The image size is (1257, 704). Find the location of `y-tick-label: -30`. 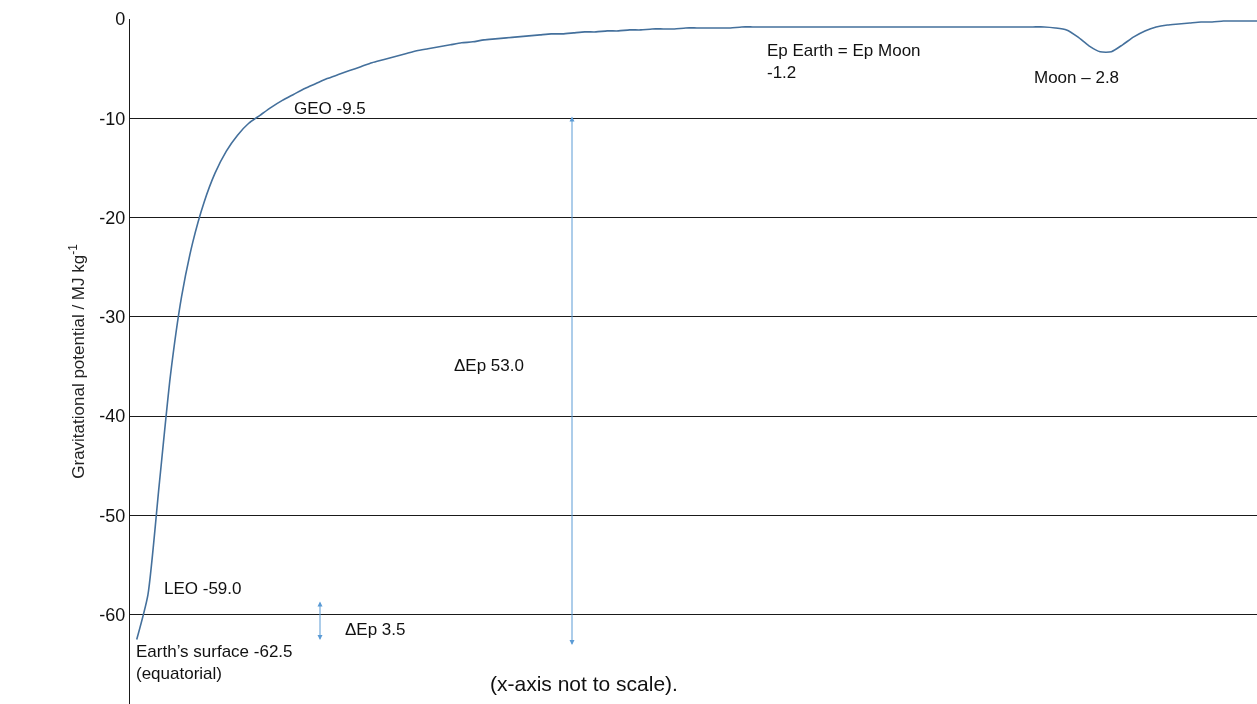

y-tick-label: -30 is located at coordinates (112, 317).